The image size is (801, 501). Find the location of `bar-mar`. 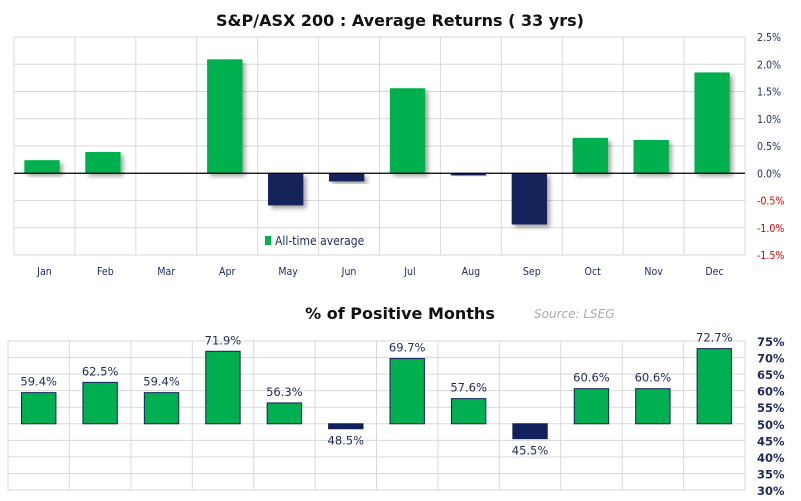

bar-mar is located at coordinates (161, 408).